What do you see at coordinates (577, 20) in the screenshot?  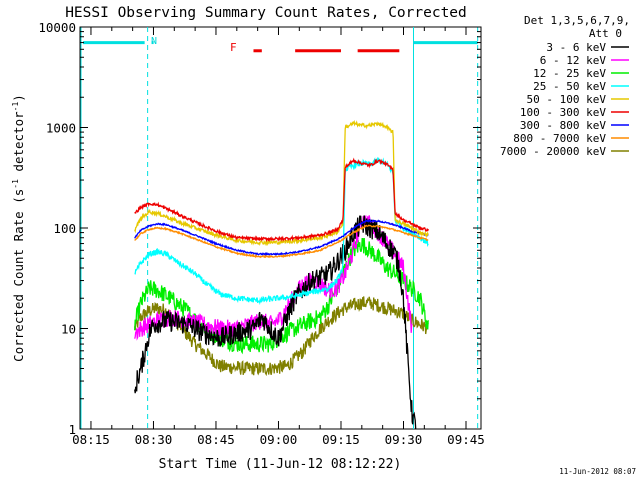 I see `legend-header-1: Det 1,3,5,6,7,9,` at bounding box center [577, 20].